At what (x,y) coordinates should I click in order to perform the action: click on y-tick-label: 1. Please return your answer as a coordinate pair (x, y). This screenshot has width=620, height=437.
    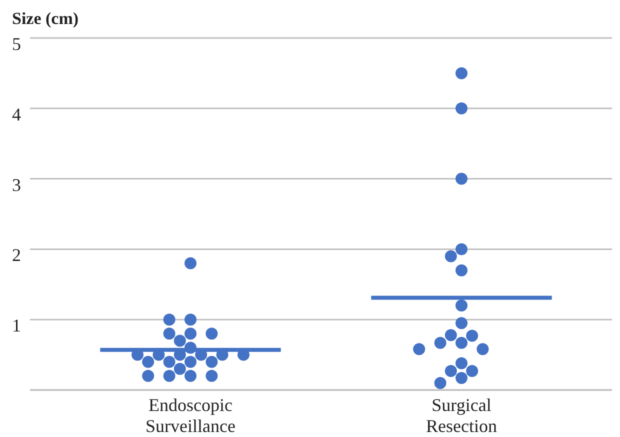
    Looking at the image, I should click on (16, 326).